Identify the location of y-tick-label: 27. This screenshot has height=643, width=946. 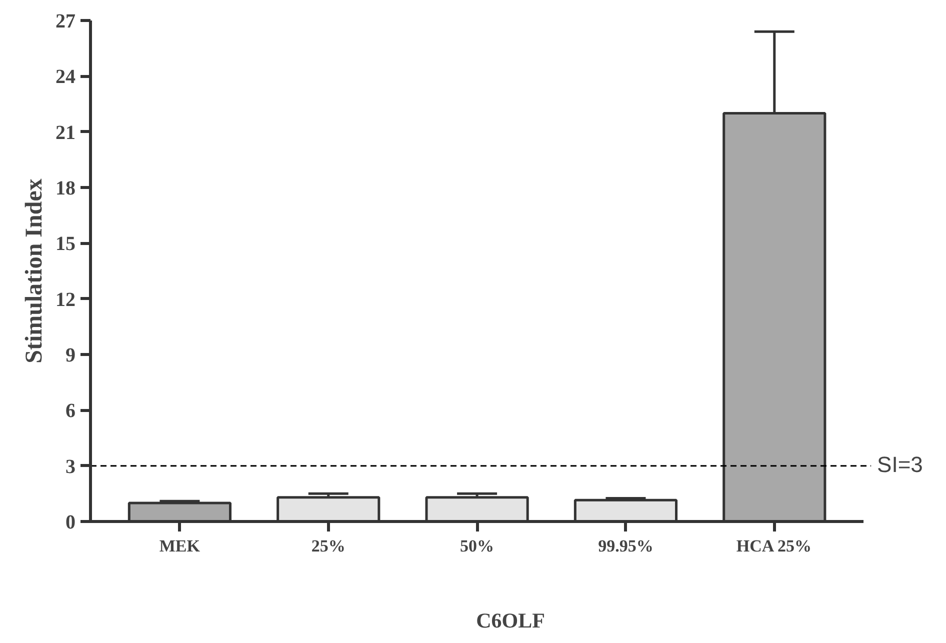
(66, 21).